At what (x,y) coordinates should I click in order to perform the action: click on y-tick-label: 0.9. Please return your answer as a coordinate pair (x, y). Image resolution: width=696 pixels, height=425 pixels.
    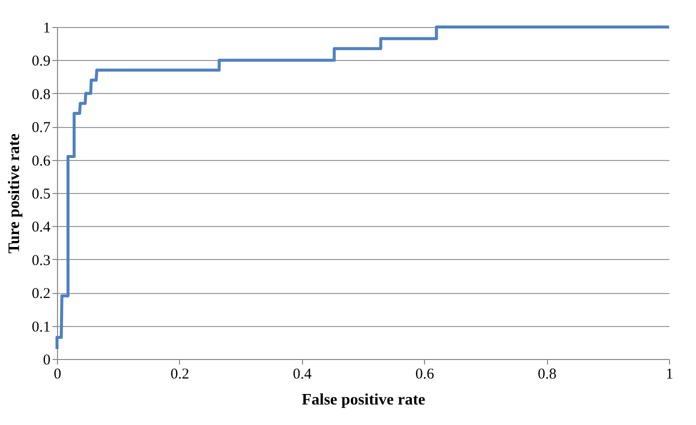
    Looking at the image, I should click on (41, 62).